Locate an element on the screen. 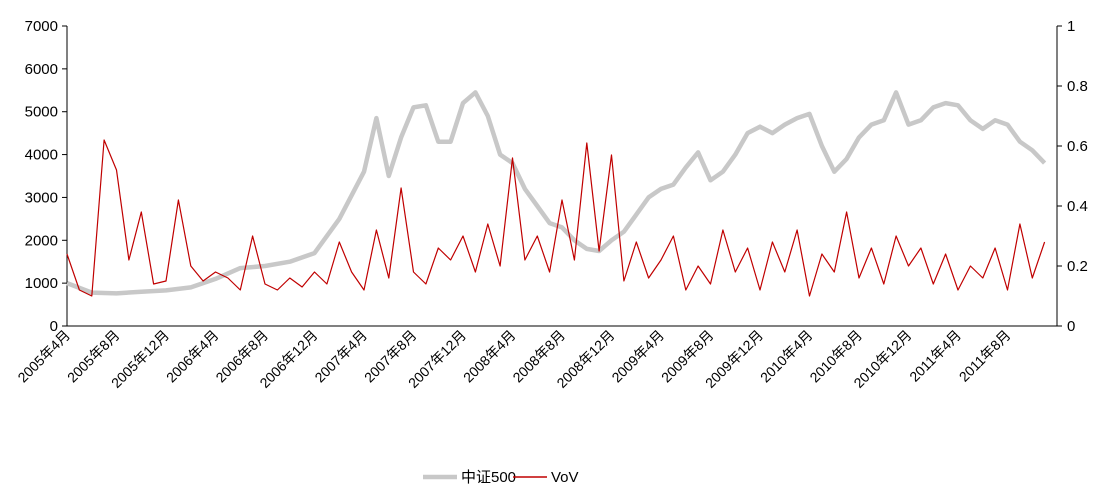  right-y-tick-label: 1 is located at coordinates (1071, 26).